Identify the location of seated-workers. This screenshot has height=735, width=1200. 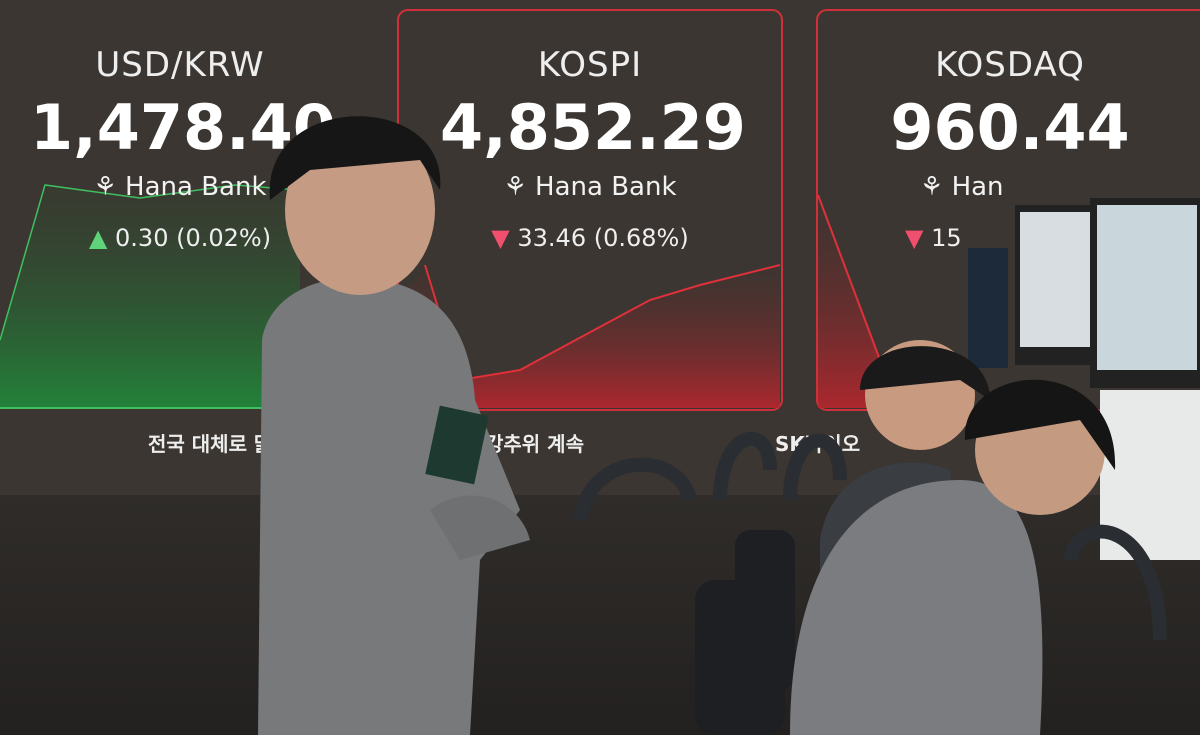
(953, 537).